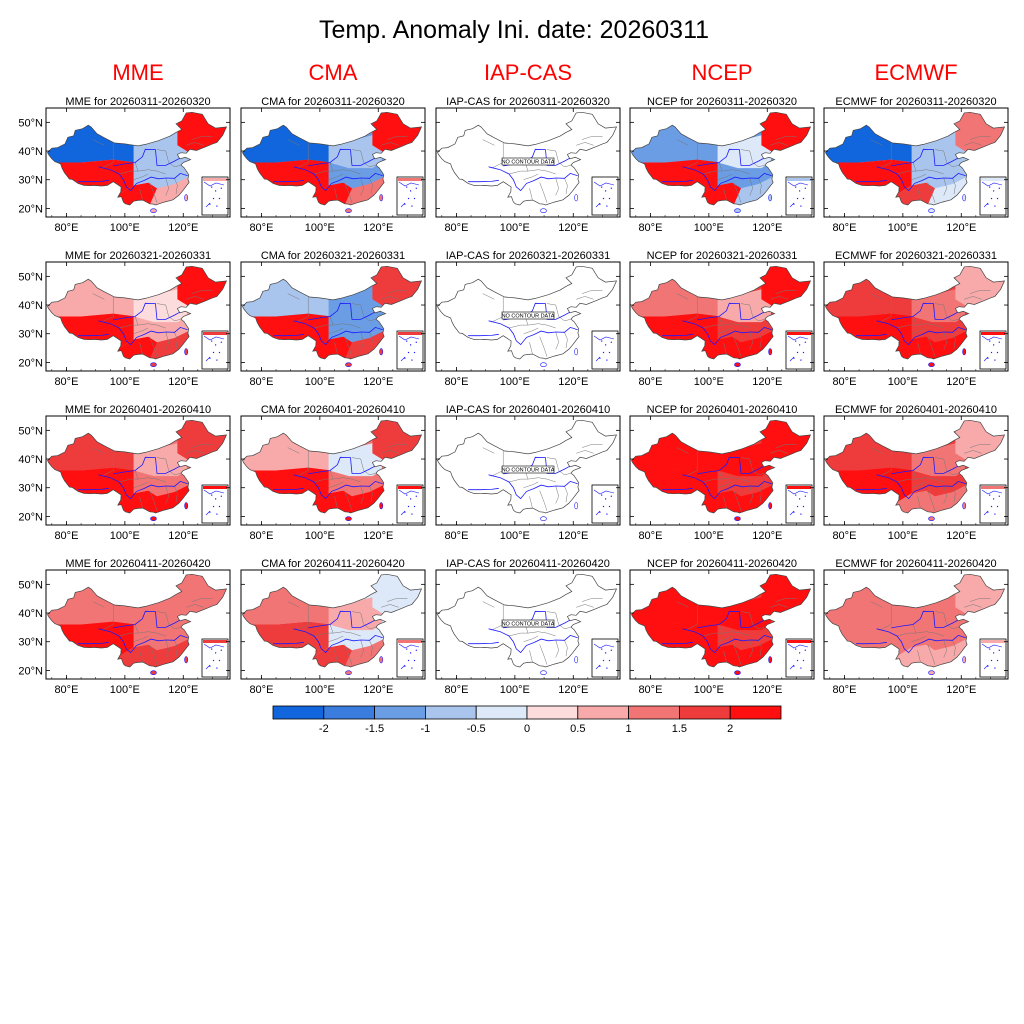 Image resolution: width=1024 pixels, height=1024 pixels. Describe the element at coordinates (629, 729) in the screenshot. I see `colorbar-tick-label: 1` at that location.